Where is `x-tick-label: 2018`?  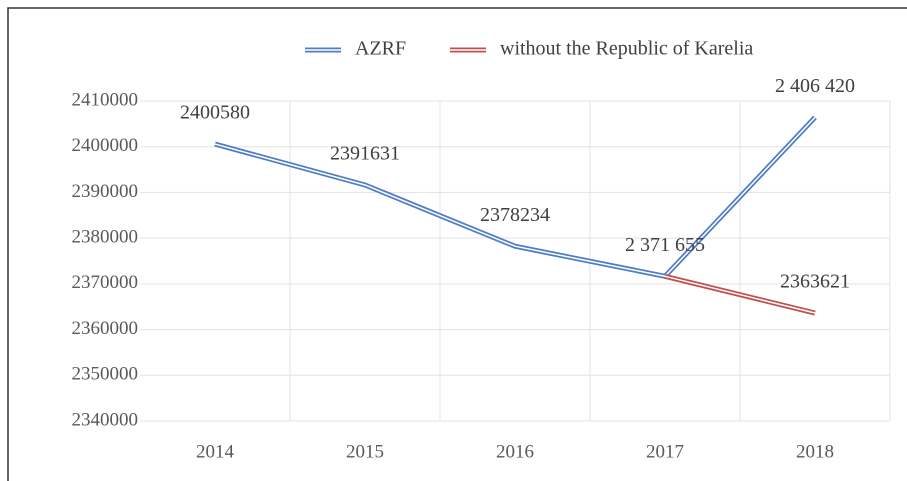 x-tick-label: 2018 is located at coordinates (815, 451).